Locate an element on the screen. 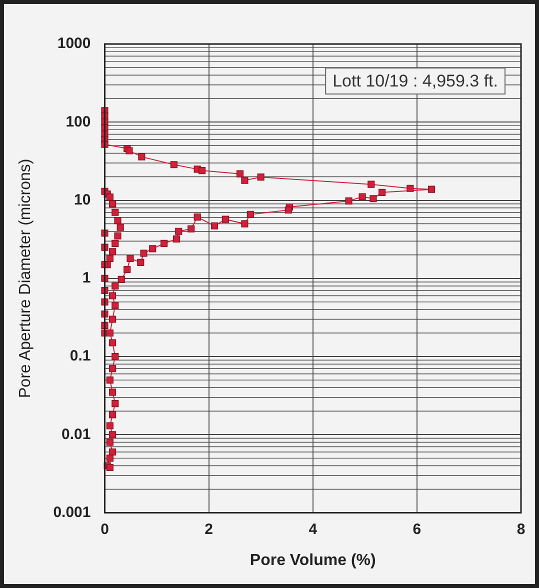 The width and height of the screenshot is (539, 588). y-tick-label: 10 is located at coordinates (82, 199).